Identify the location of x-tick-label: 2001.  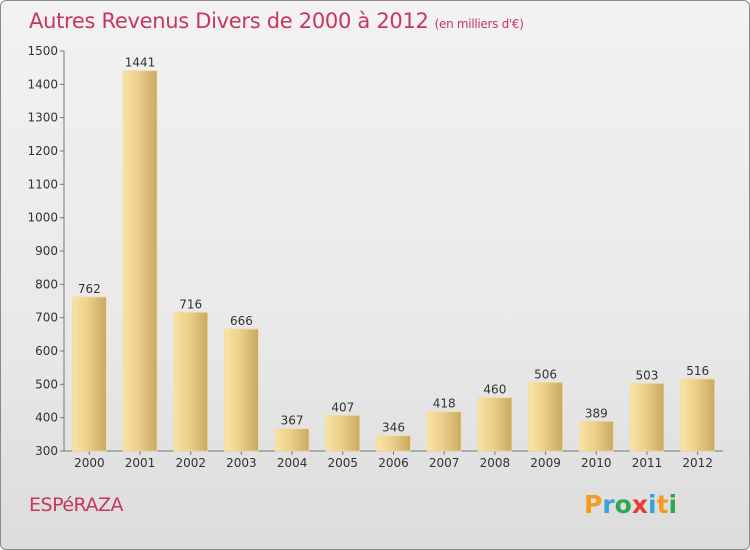
(140, 463).